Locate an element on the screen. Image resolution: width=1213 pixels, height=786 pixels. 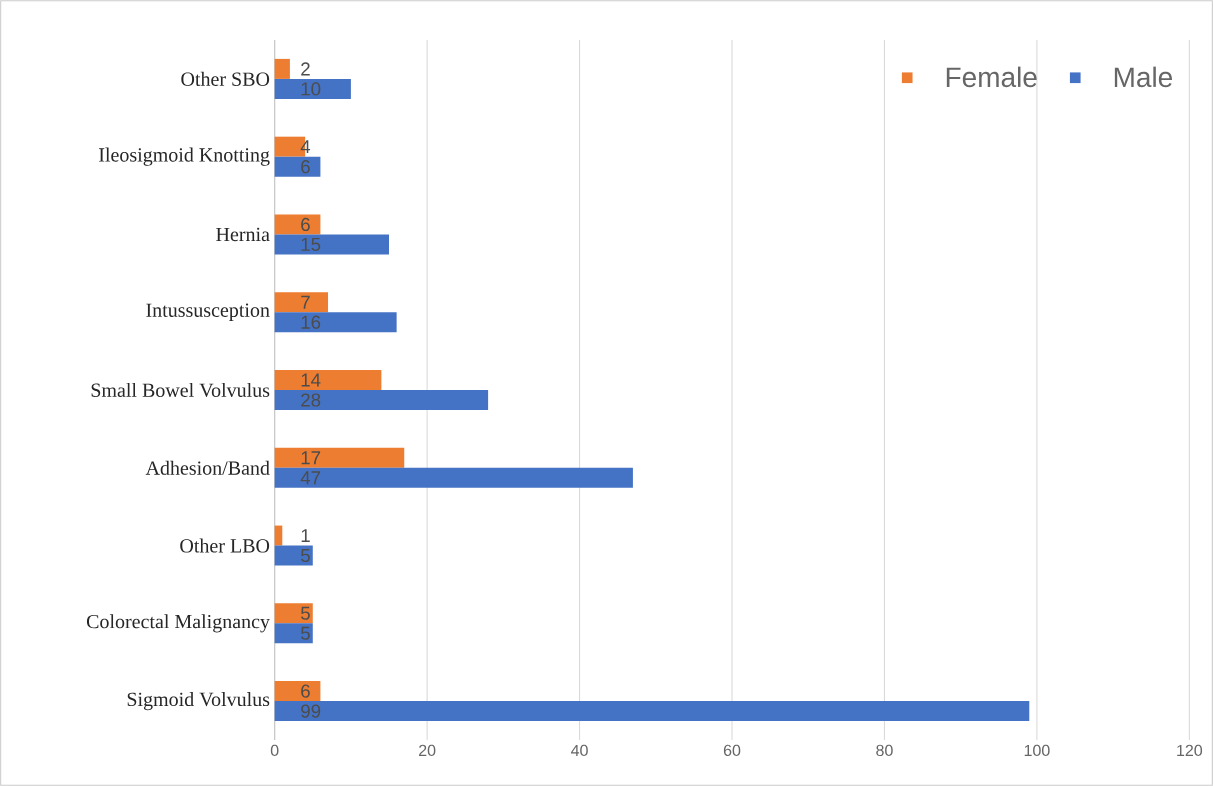
data-label: 14 is located at coordinates (311, 380).